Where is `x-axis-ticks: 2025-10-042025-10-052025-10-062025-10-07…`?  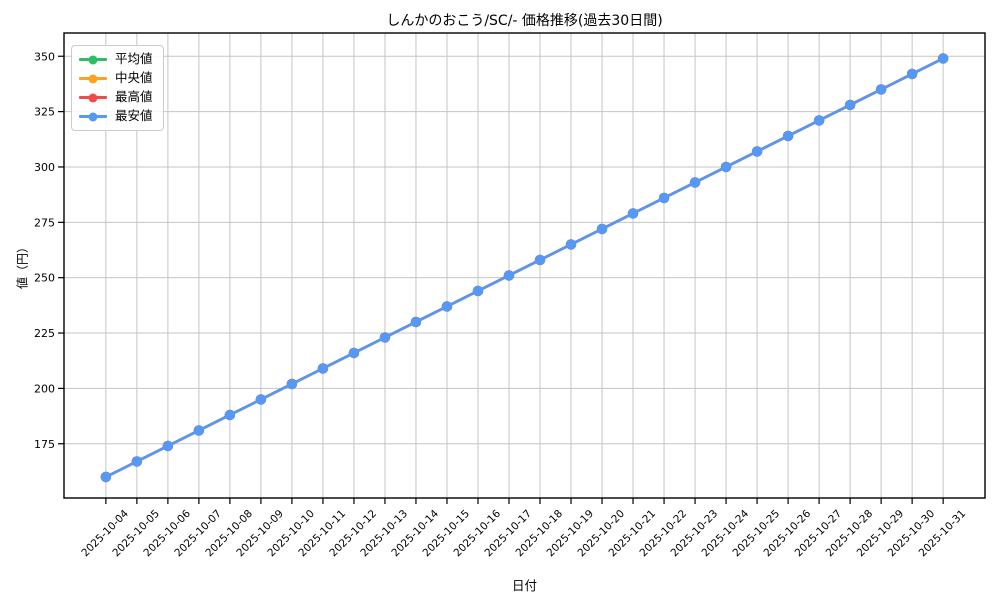
x-axis-ticks: 2025-10-042025-10-052025-10-062025-10-07… is located at coordinates (523, 528).